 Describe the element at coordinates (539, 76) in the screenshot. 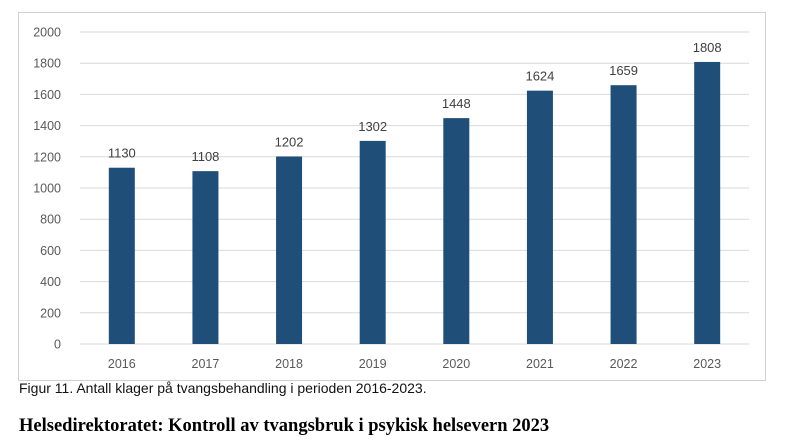

I see `data-label-2021: 1624` at that location.